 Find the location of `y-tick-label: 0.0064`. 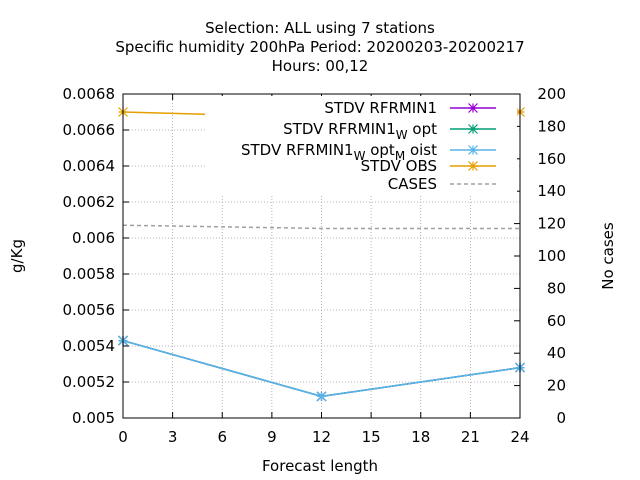

y-tick-label: 0.0064 is located at coordinates (89, 166).